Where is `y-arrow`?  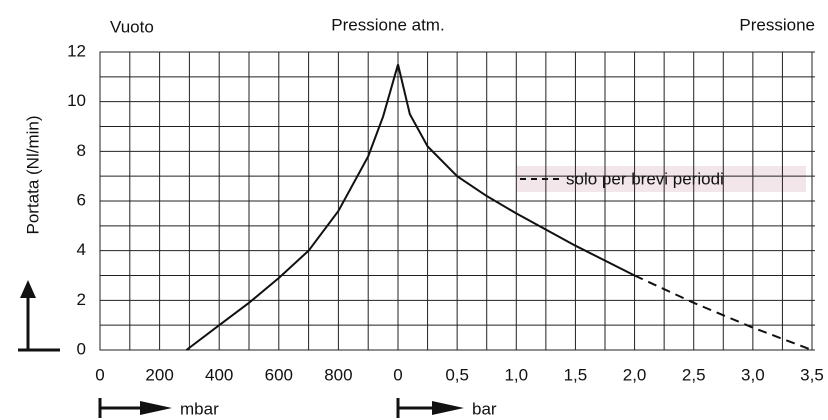
y-arrow is located at coordinates (39, 316).